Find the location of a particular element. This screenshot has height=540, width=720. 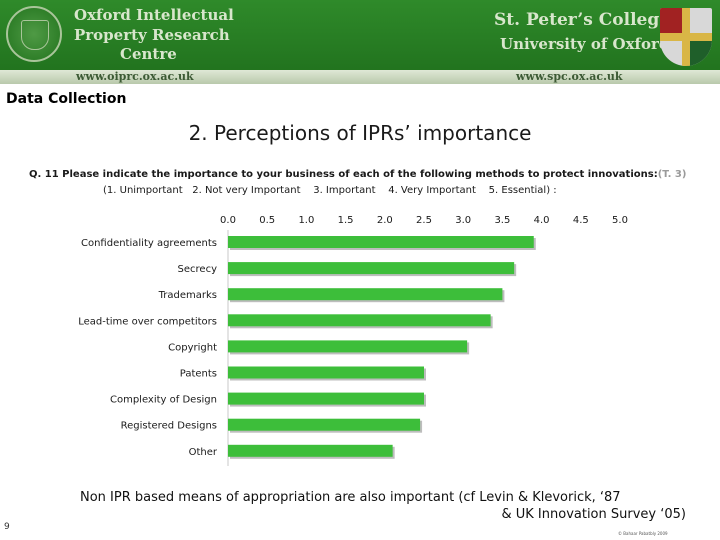

header-url-band is located at coordinates (360, 77).